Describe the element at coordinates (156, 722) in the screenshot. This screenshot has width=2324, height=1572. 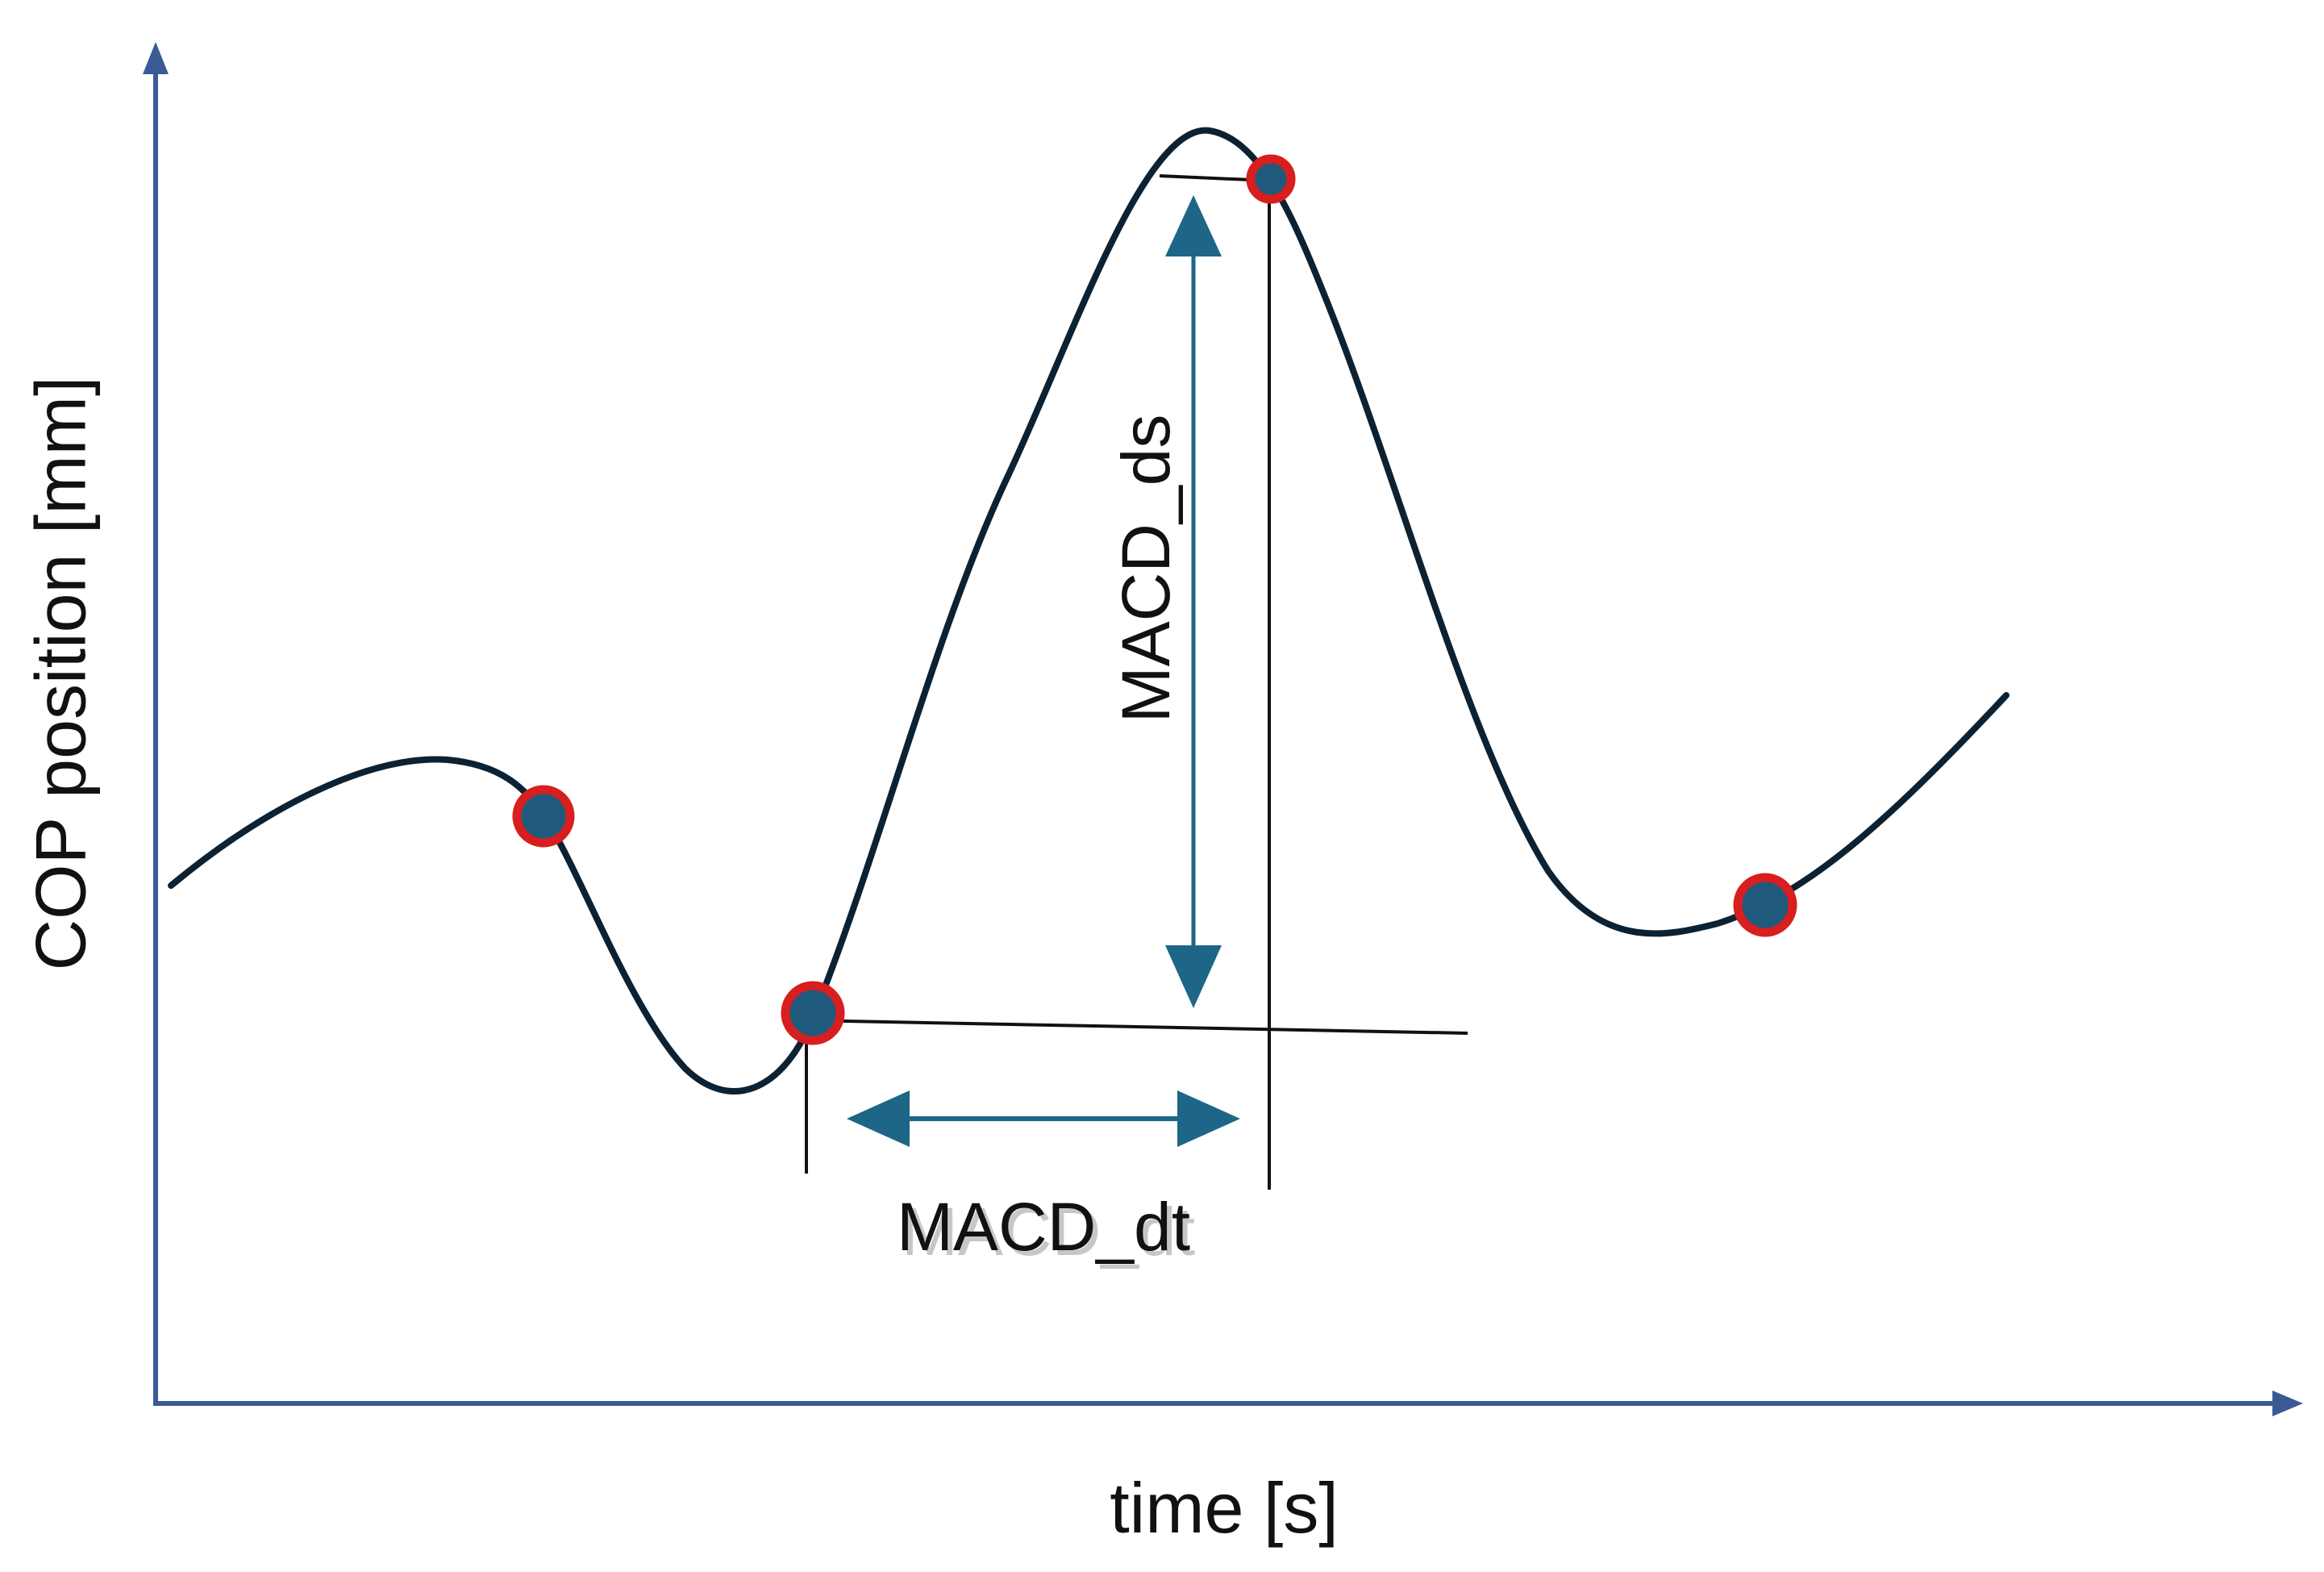
I see `y-axis` at that location.